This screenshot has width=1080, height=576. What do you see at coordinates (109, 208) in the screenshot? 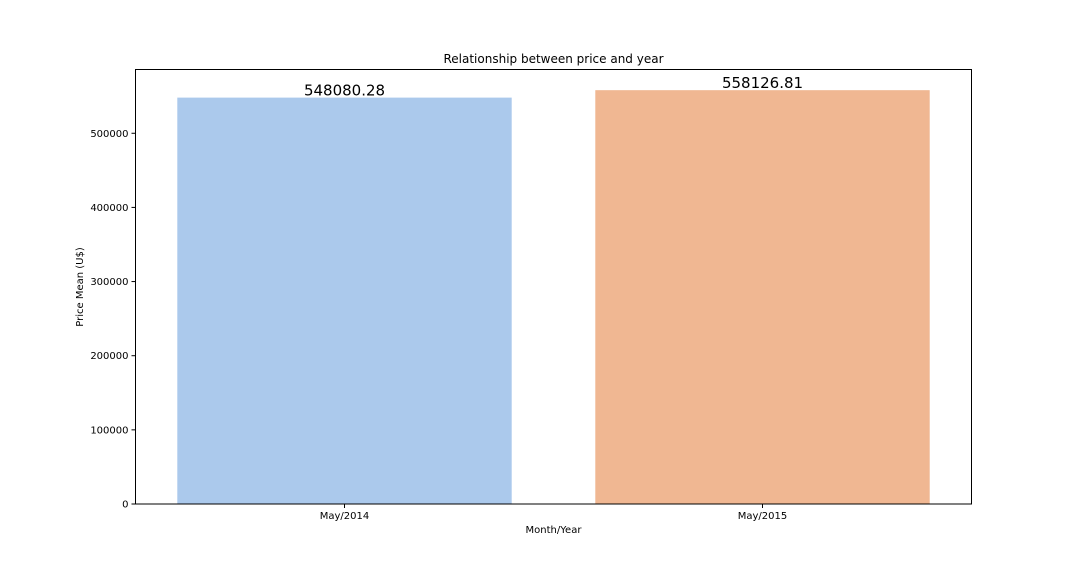
I see `y-tick-label: 400000` at bounding box center [109, 208].